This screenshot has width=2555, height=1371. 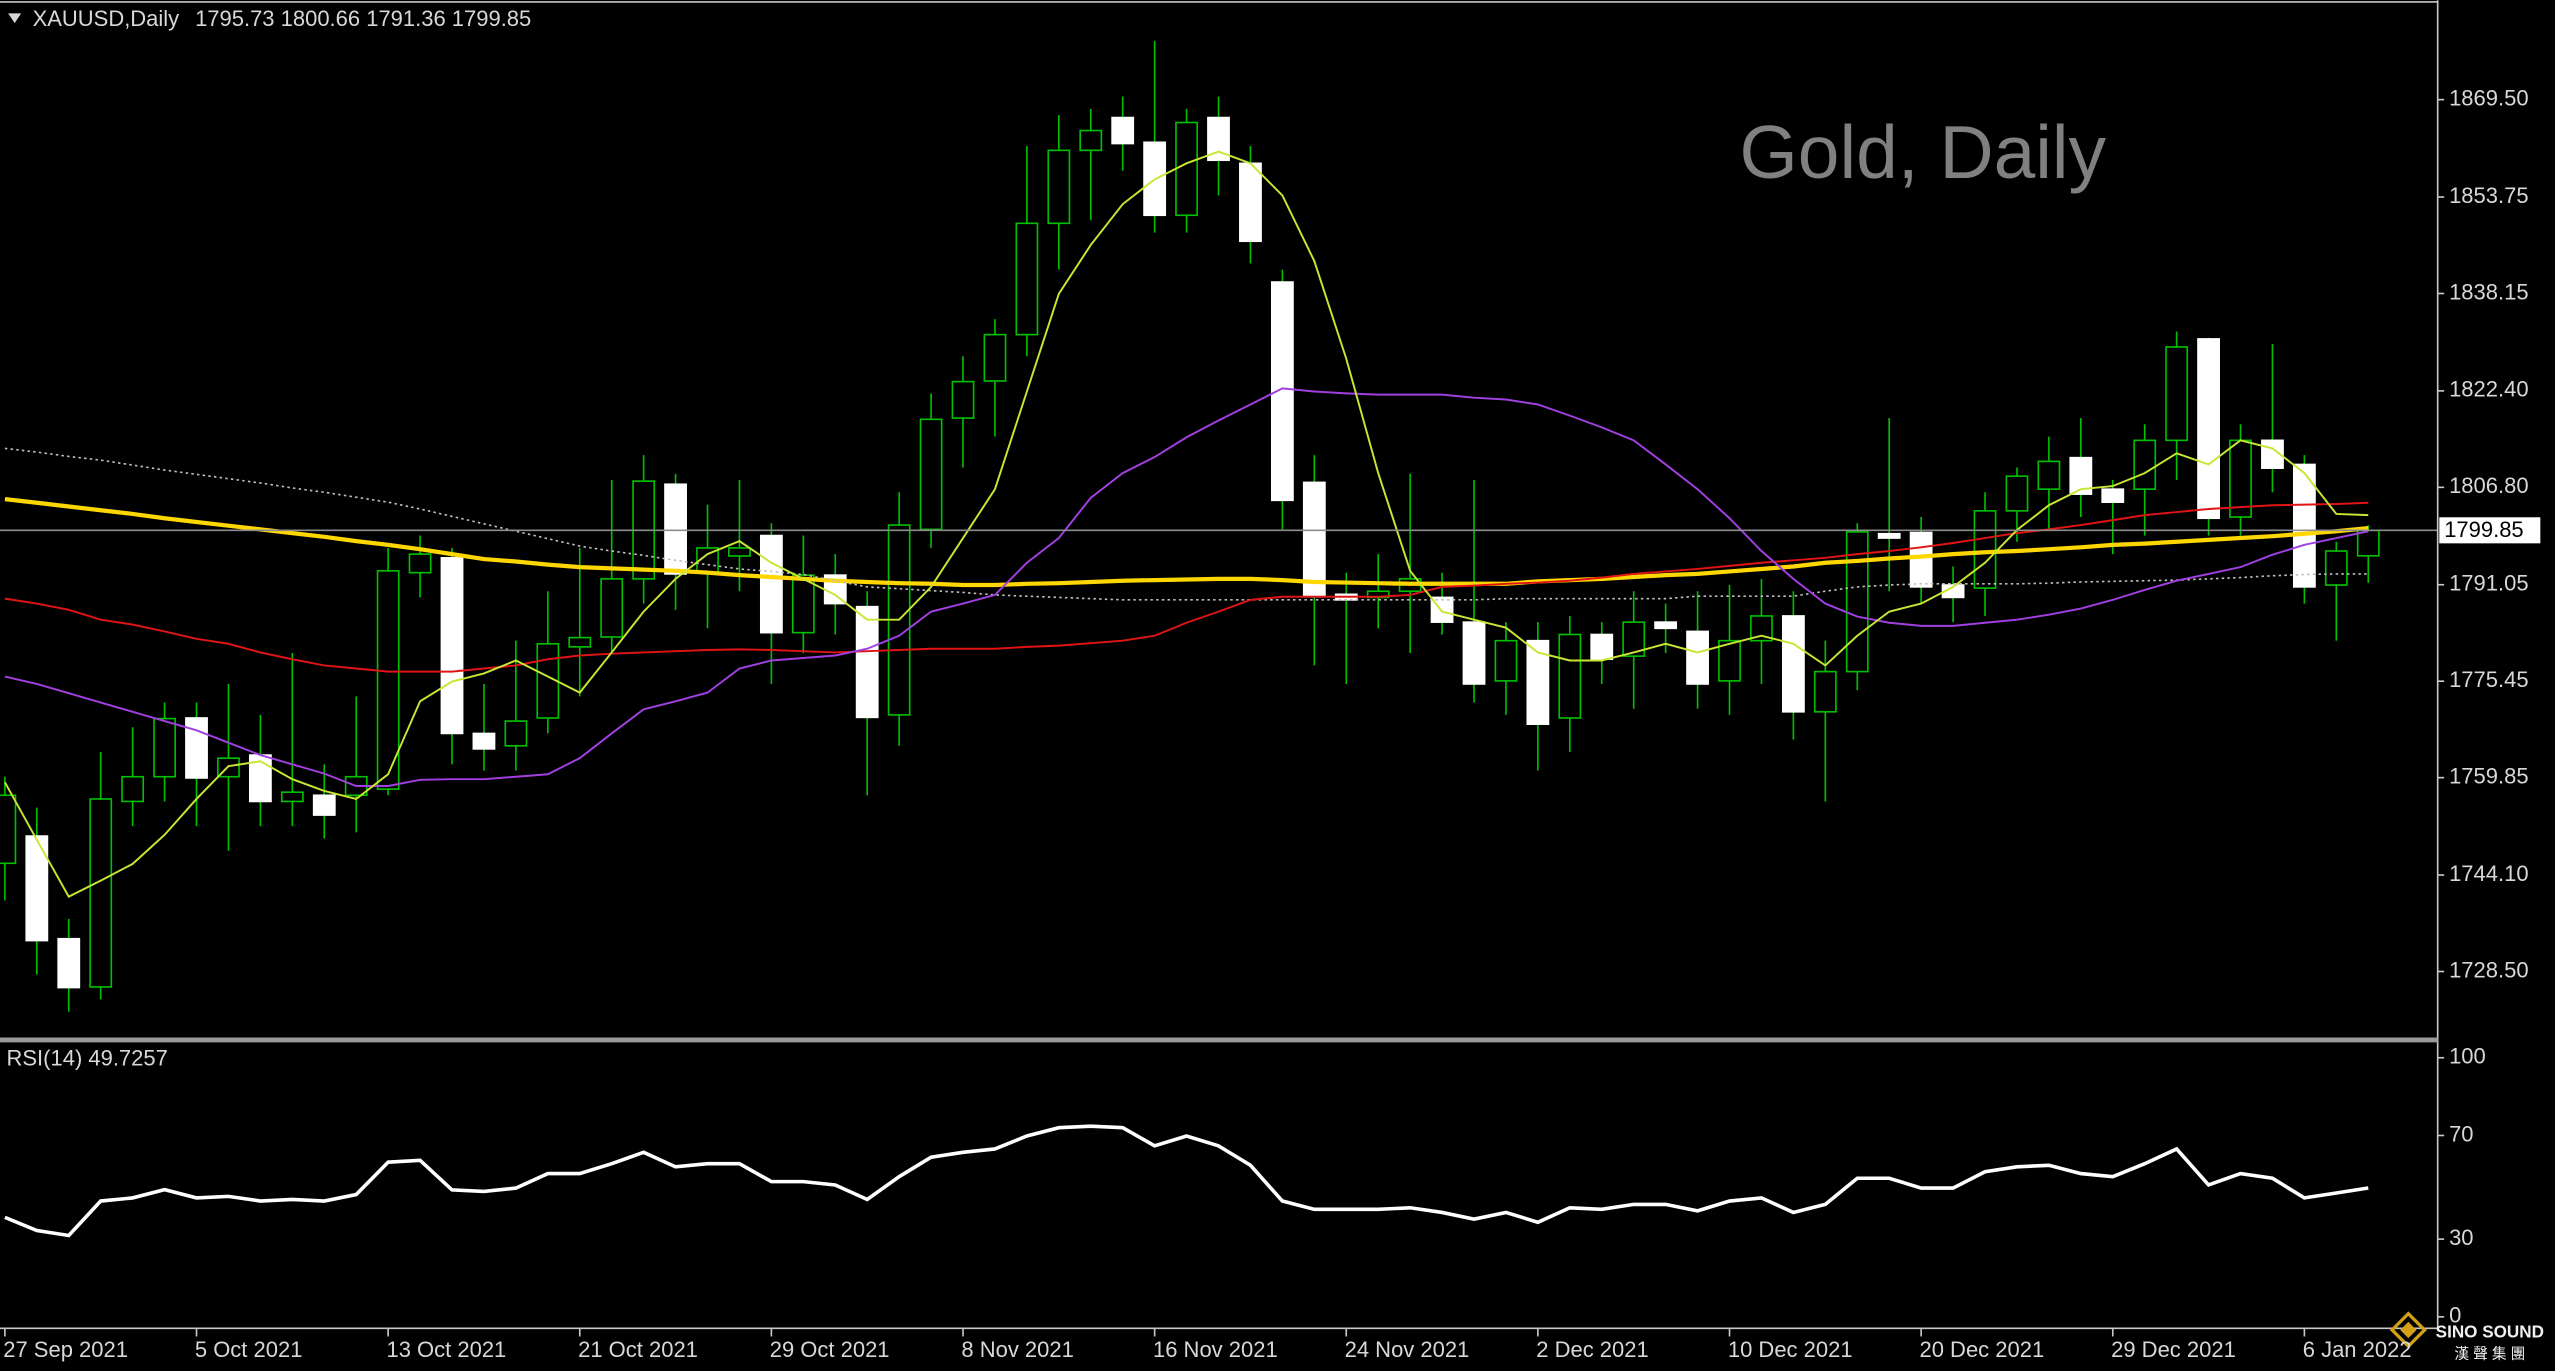 What do you see at coordinates (1982, 1349) in the screenshot?
I see `x-tick-label: 20 Dec 2021` at bounding box center [1982, 1349].